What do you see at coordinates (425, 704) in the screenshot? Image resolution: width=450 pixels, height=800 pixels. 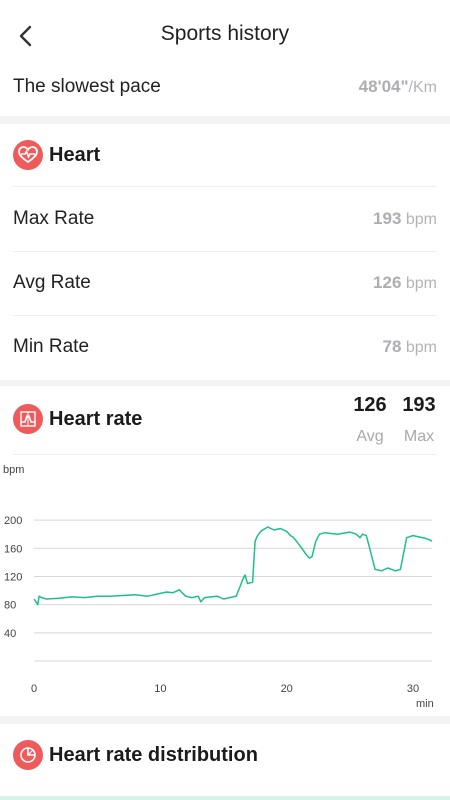 I see `chart-x-unit: min` at bounding box center [425, 704].